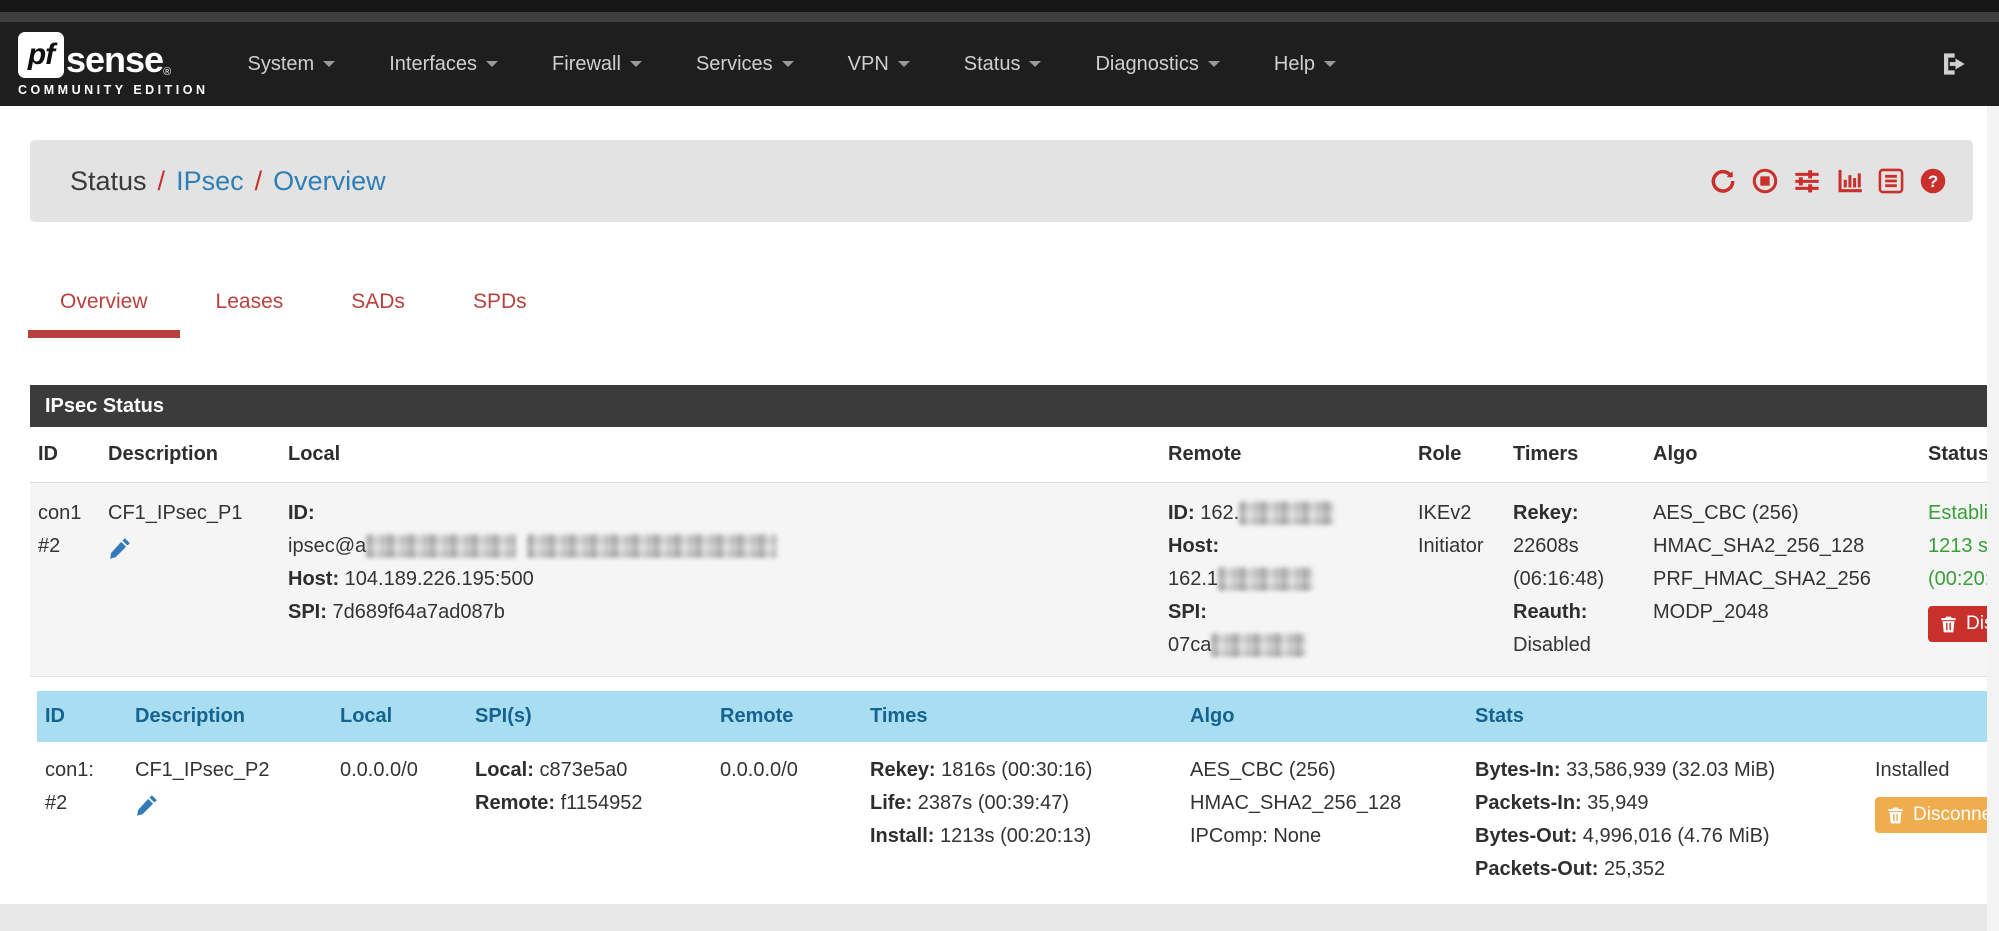  What do you see at coordinates (443, 64) in the screenshot?
I see `nav-item-interfaces: Interfaces` at bounding box center [443, 64].